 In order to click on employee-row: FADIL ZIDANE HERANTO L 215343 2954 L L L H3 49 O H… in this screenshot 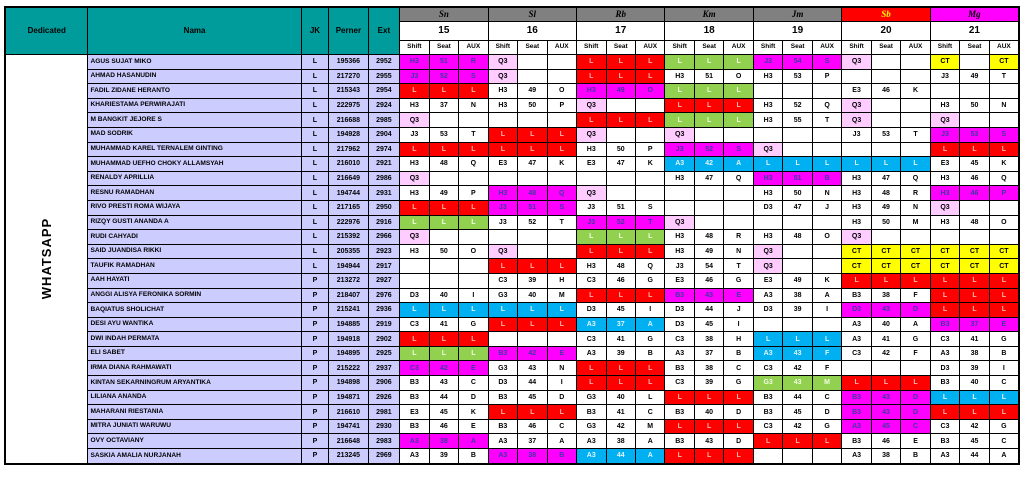, I will do `click(512, 91)`.